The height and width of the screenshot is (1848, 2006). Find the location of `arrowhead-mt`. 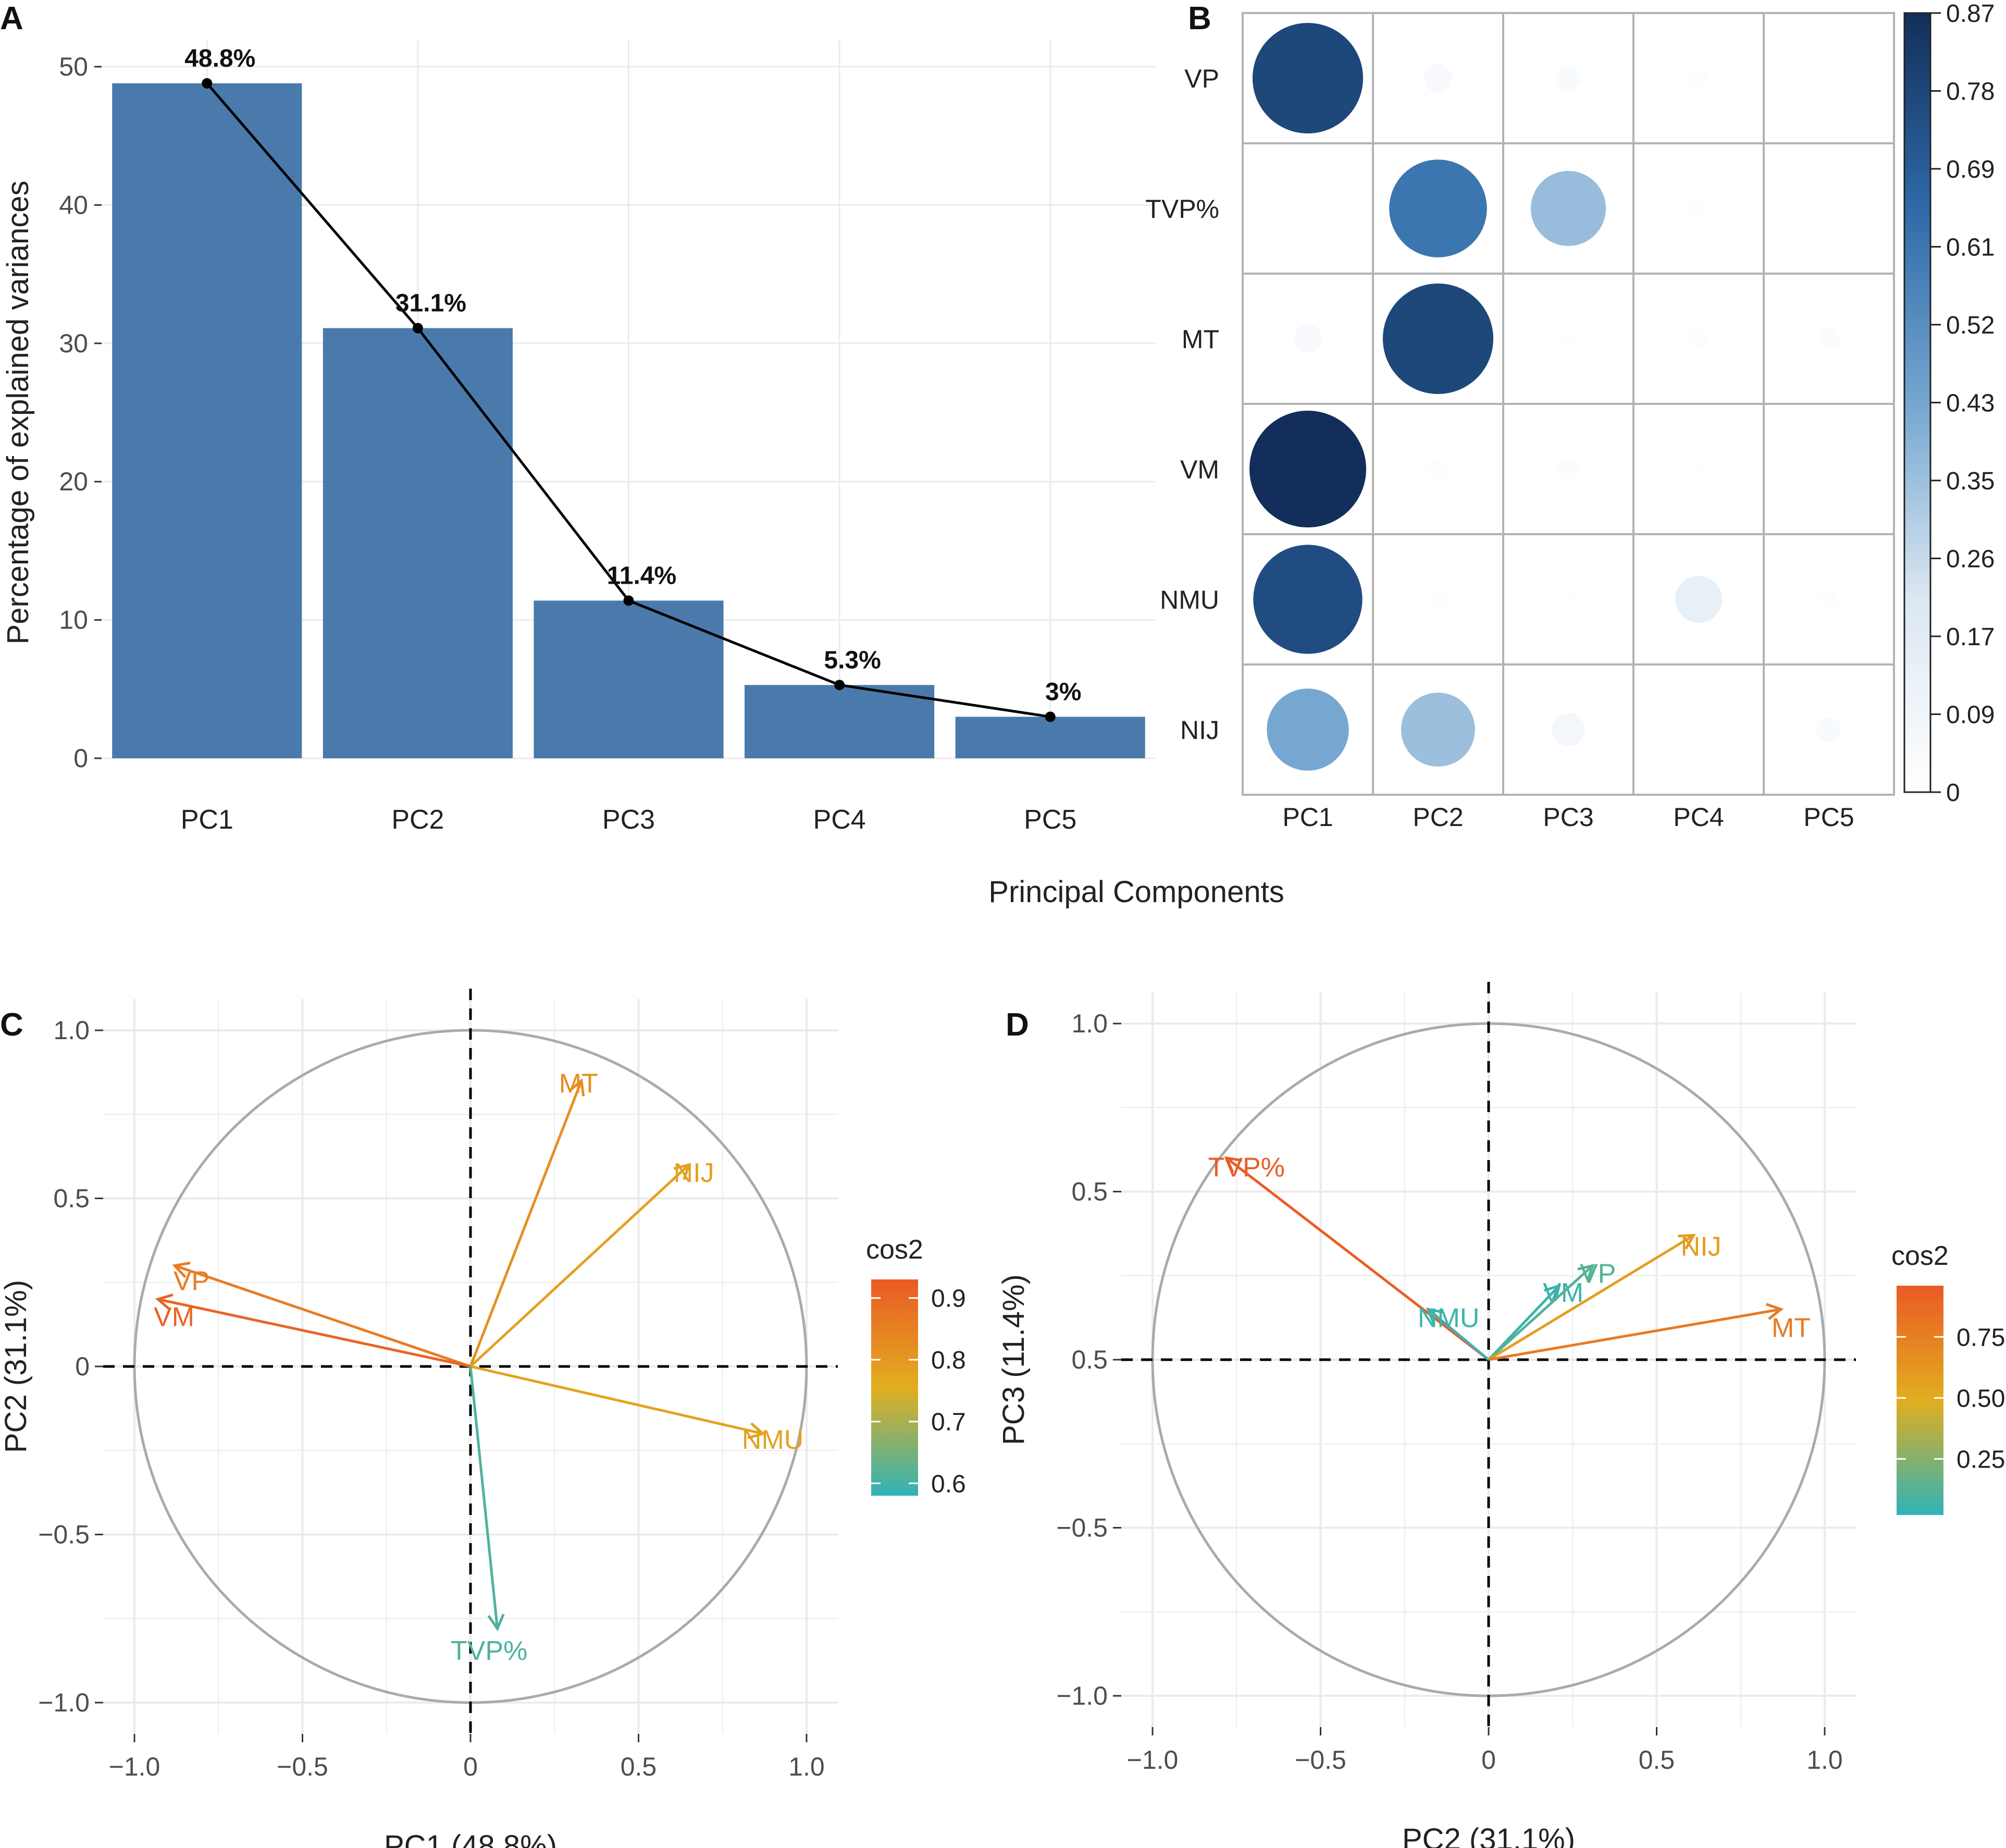

arrowhead-mt is located at coordinates (1774, 1311).